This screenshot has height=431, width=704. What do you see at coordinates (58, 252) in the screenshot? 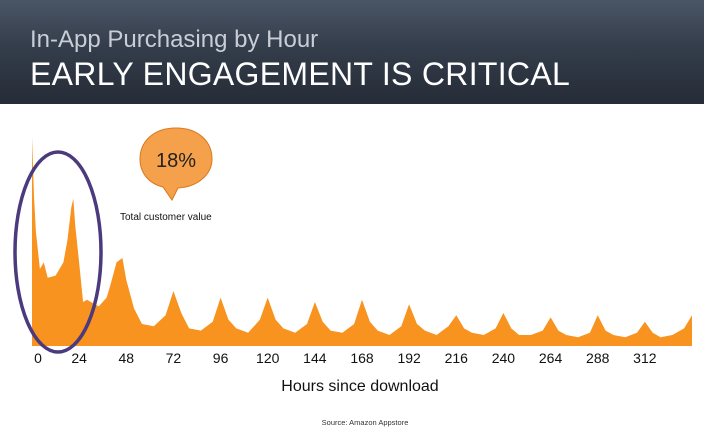
I see `early-hours-highlight-ellipse` at bounding box center [58, 252].